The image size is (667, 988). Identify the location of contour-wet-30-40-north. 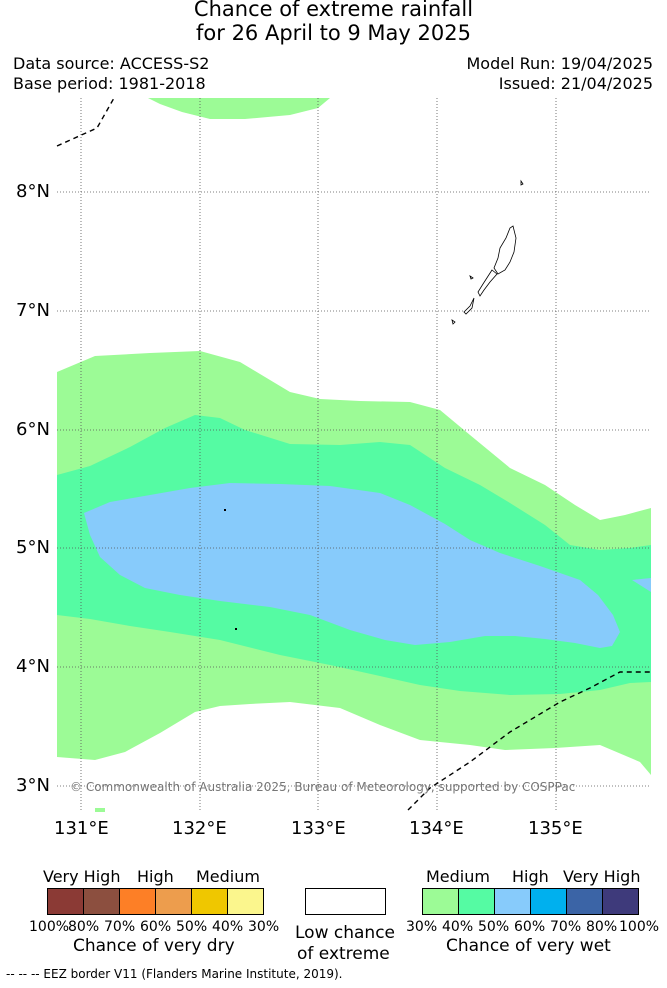
(239, 108).